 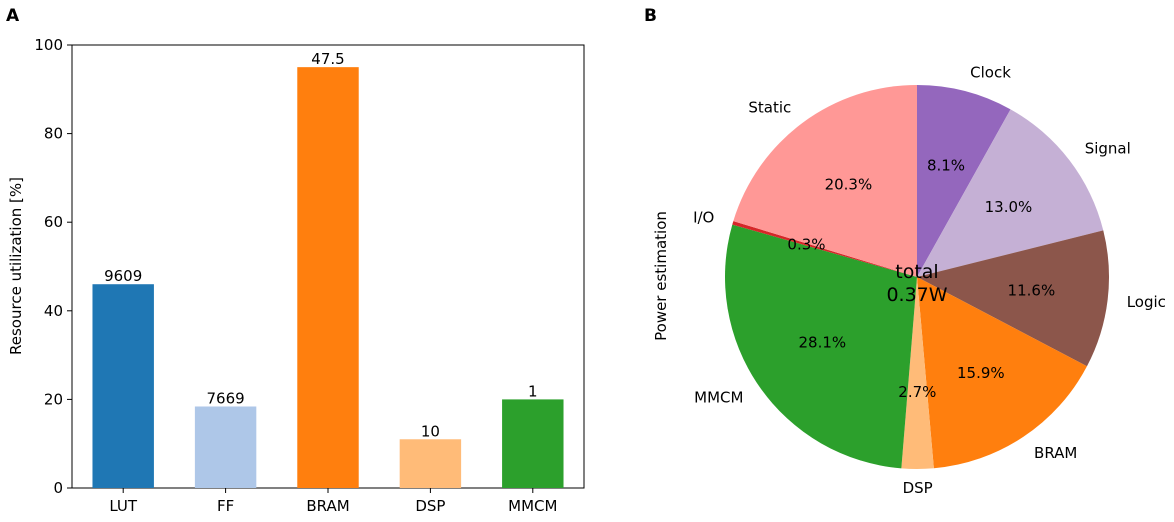 I want to click on pie-slice-static, so click(x=825, y=181).